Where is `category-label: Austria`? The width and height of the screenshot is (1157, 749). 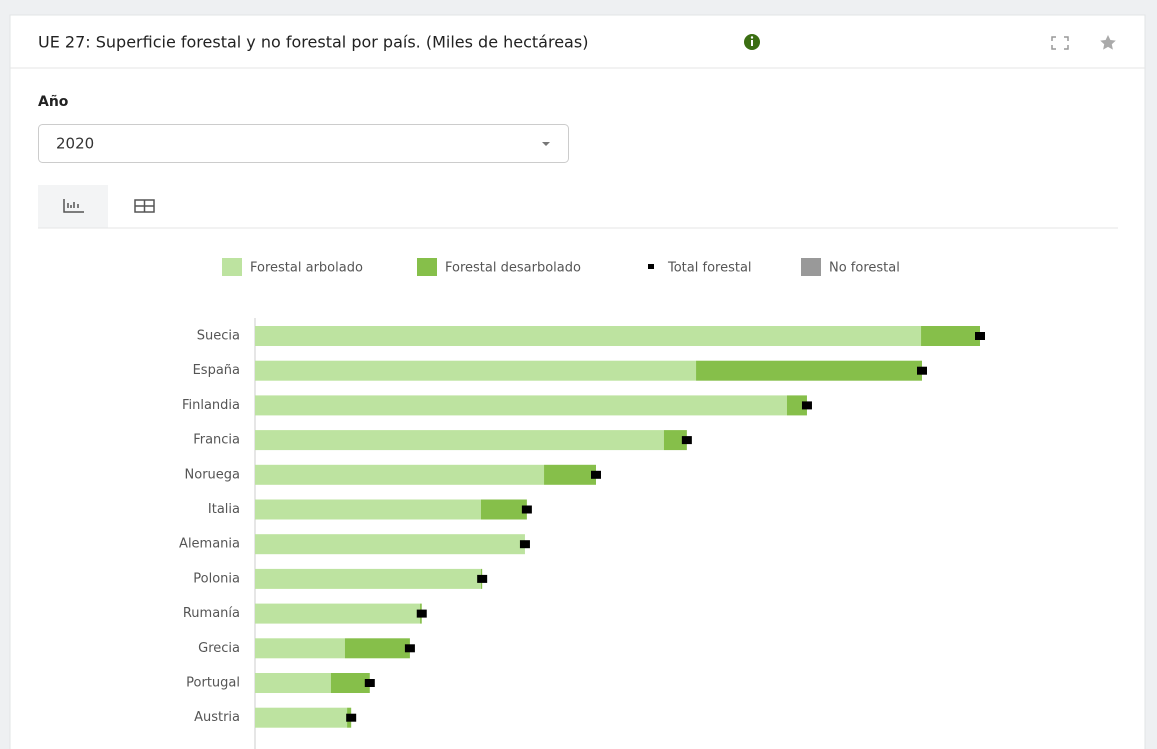 category-label: Austria is located at coordinates (217, 717).